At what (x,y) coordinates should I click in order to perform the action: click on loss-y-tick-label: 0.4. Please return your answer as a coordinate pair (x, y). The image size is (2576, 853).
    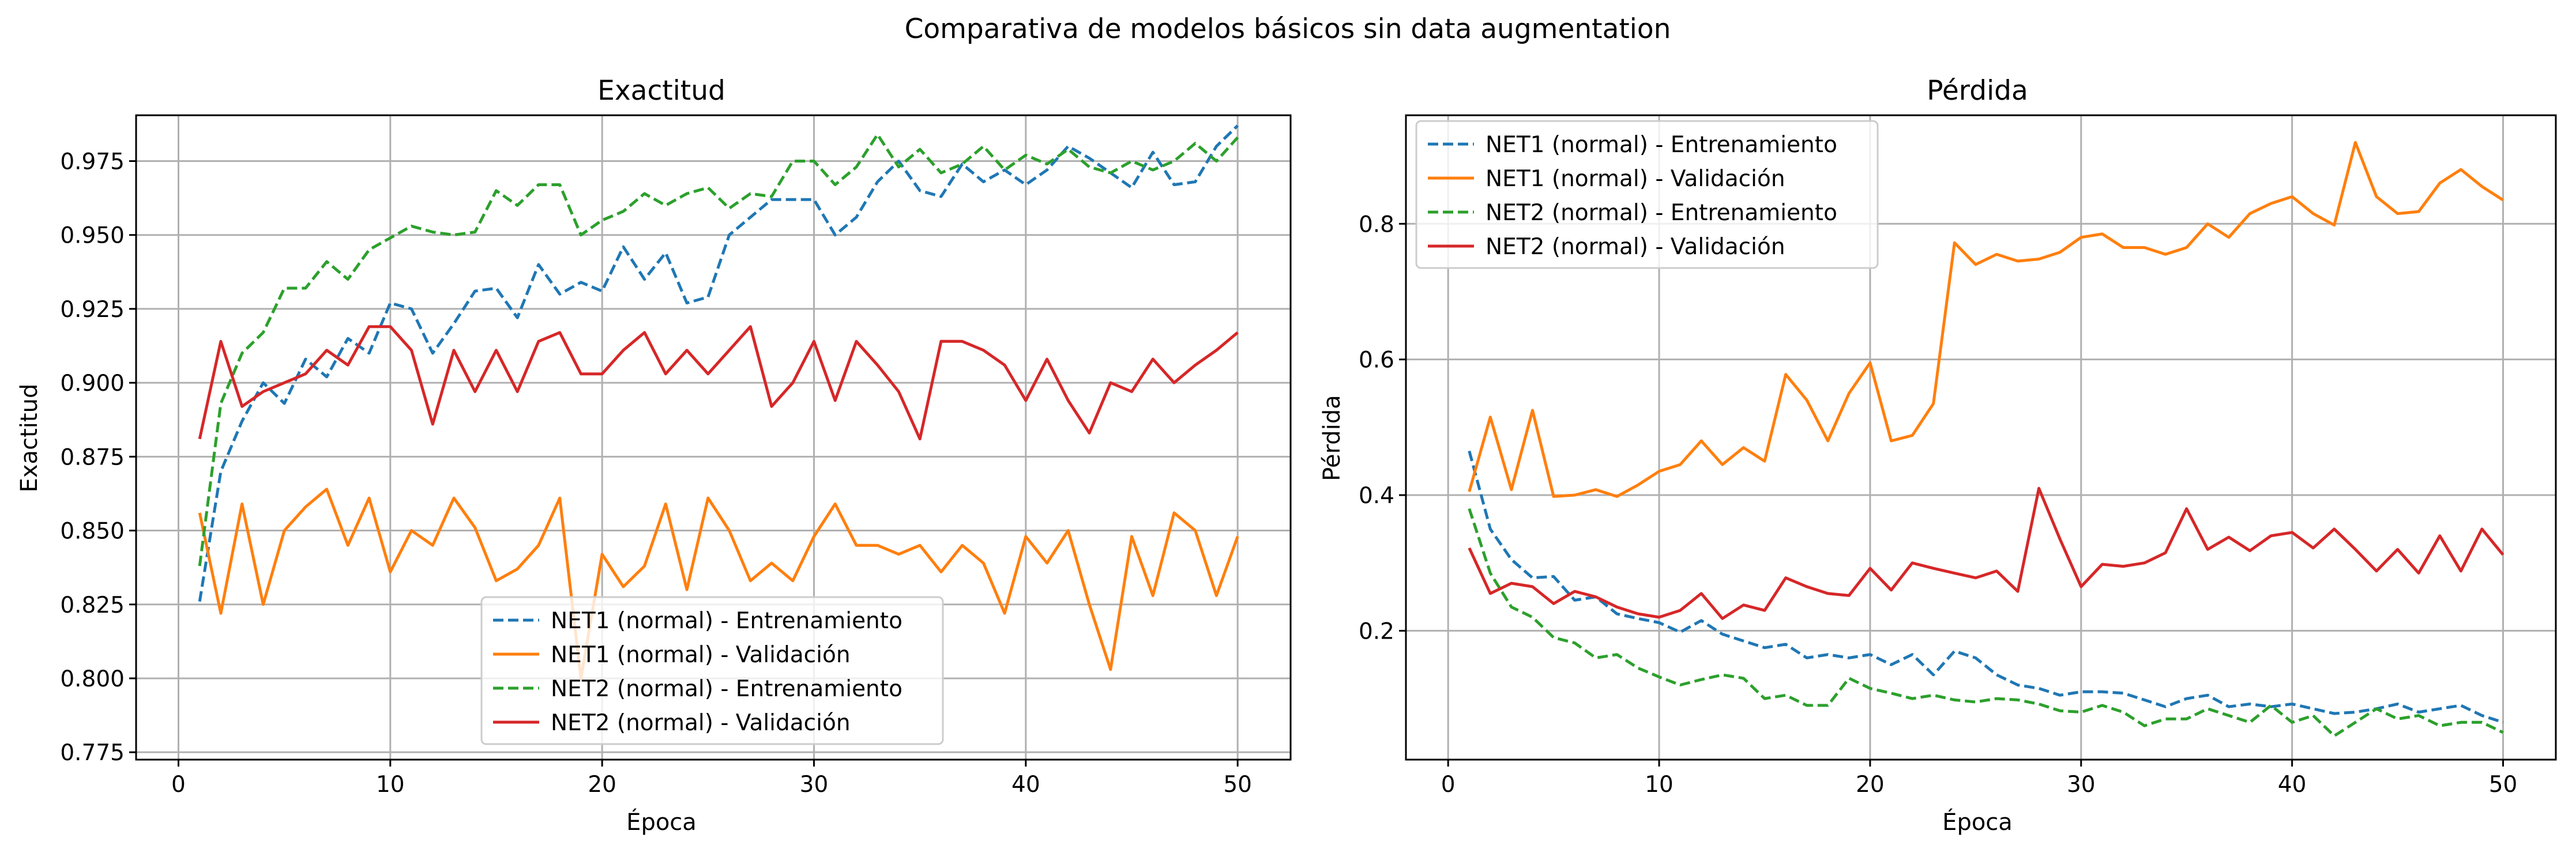
    Looking at the image, I should click on (1376, 496).